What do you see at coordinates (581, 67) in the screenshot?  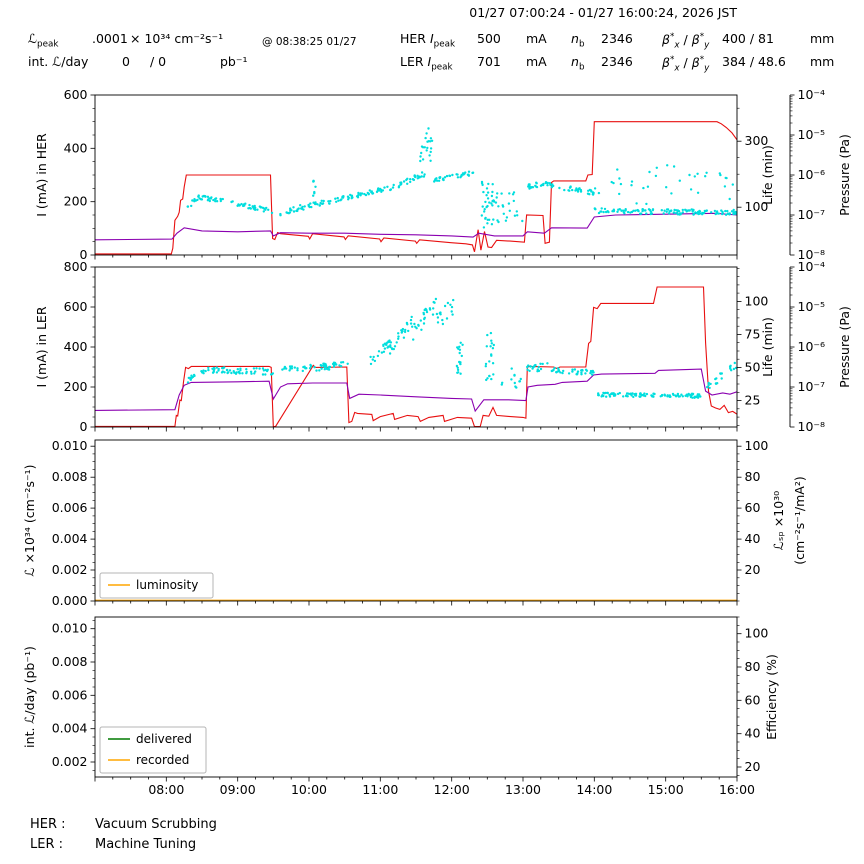 I see `nb-subscript: b` at bounding box center [581, 67].